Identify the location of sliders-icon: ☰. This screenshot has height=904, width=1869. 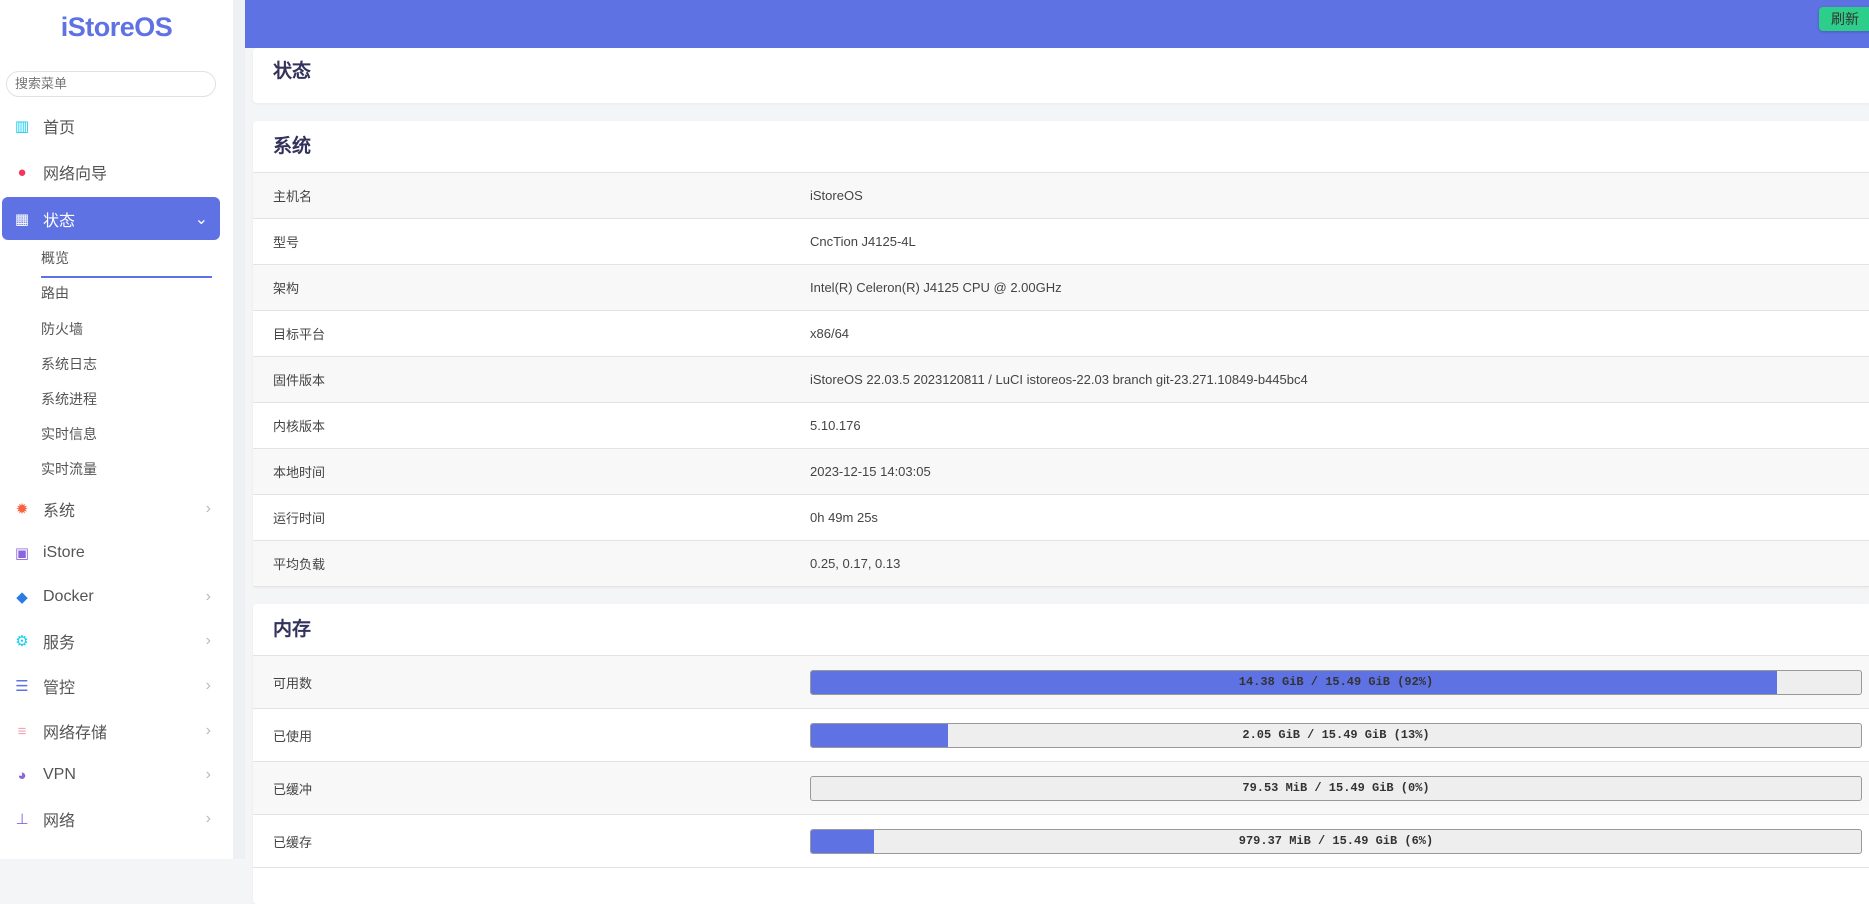
(22, 686).